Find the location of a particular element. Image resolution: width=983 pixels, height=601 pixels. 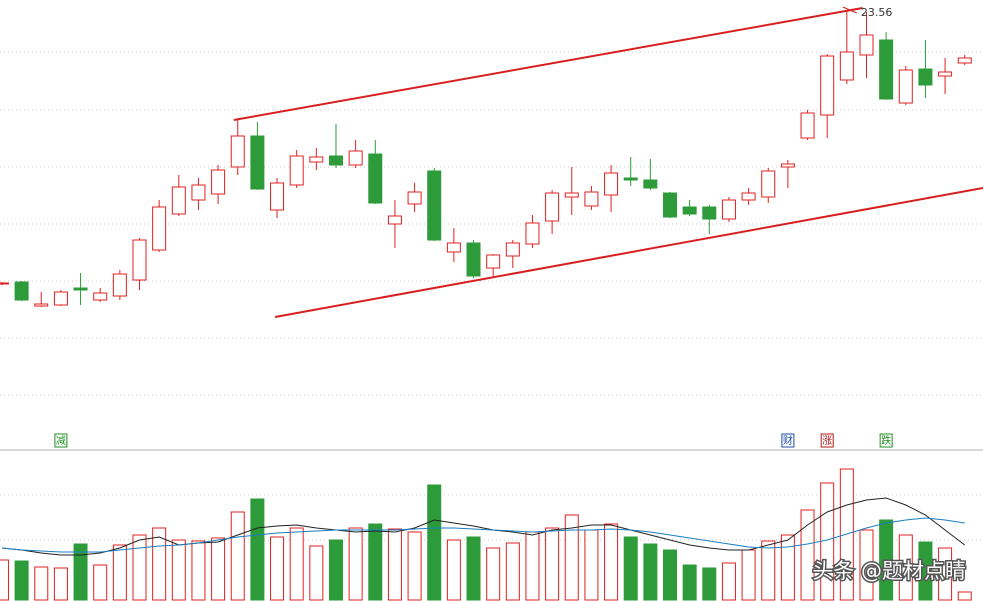

annotation-label: 23.56 is located at coordinates (877, 12).